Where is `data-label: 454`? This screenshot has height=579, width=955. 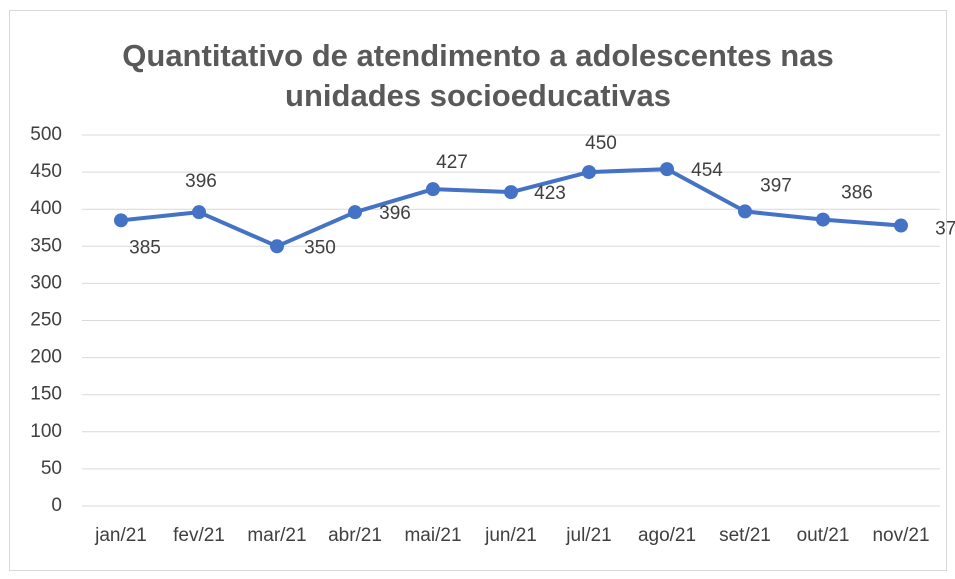 data-label: 454 is located at coordinates (707, 170).